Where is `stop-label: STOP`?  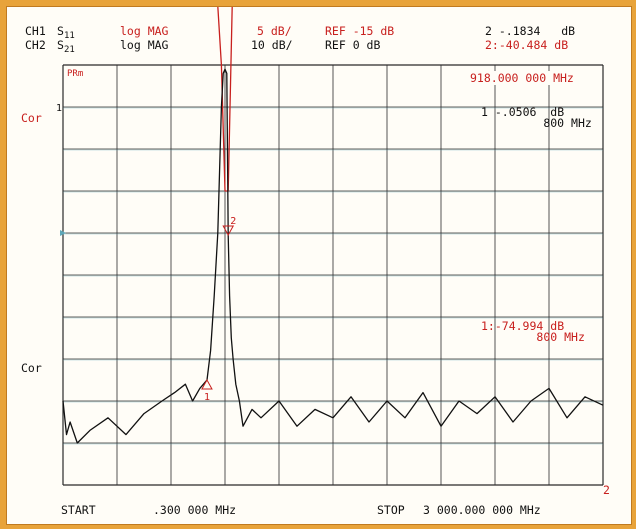 stop-label: STOP is located at coordinates (391, 510).